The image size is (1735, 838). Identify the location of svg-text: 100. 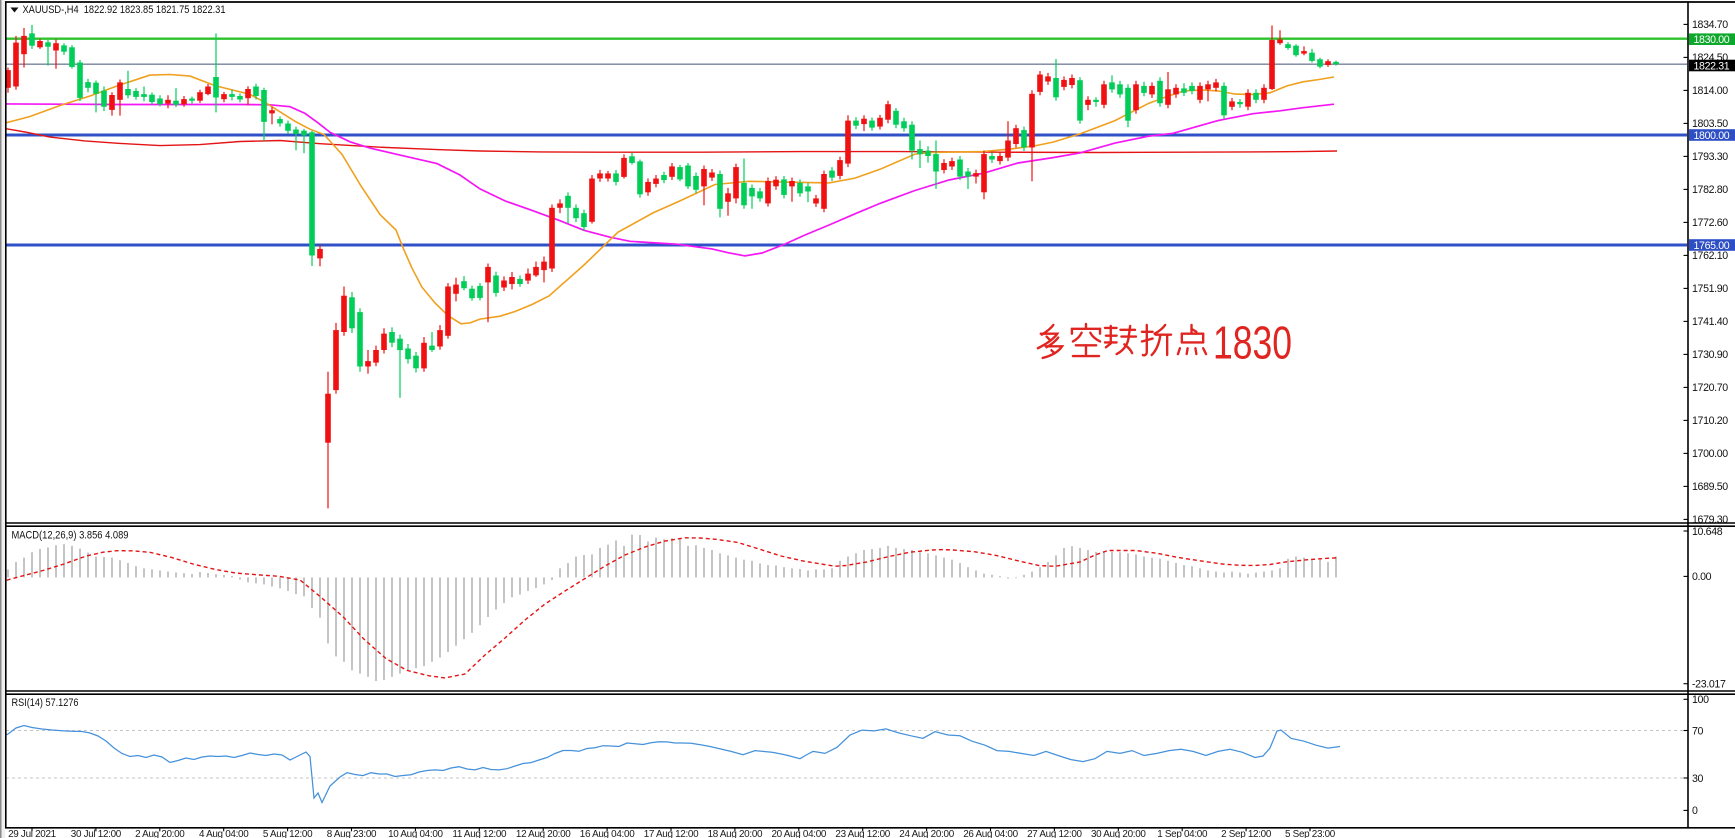
(1700, 700).